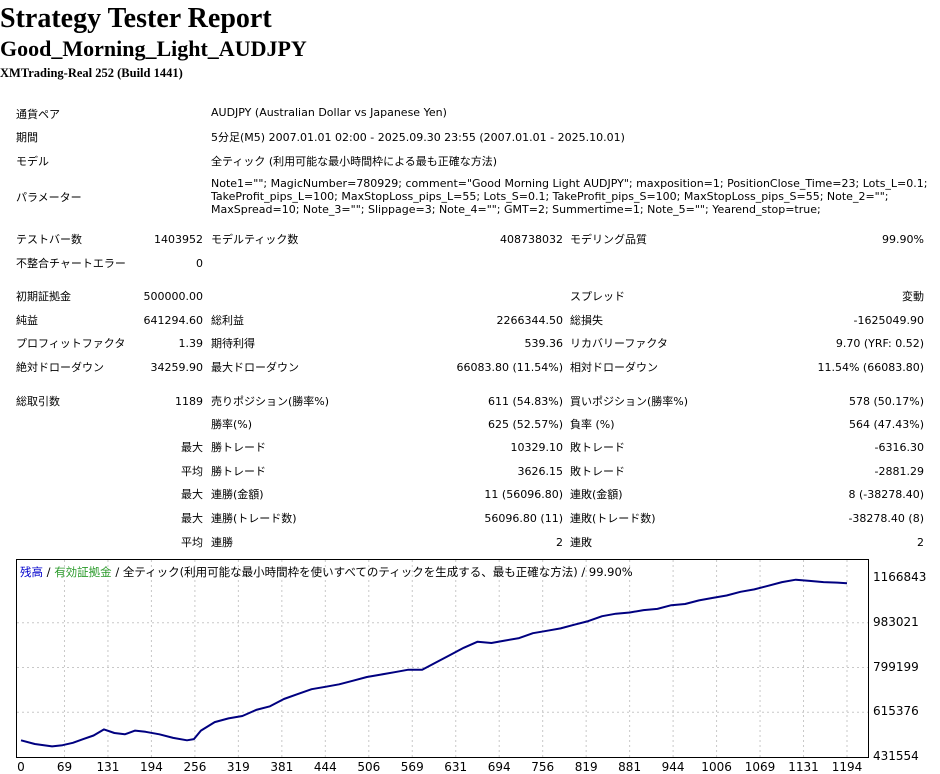  Describe the element at coordinates (233, 343) in the screenshot. I see `expected-payoff-label: 期待利得` at that location.